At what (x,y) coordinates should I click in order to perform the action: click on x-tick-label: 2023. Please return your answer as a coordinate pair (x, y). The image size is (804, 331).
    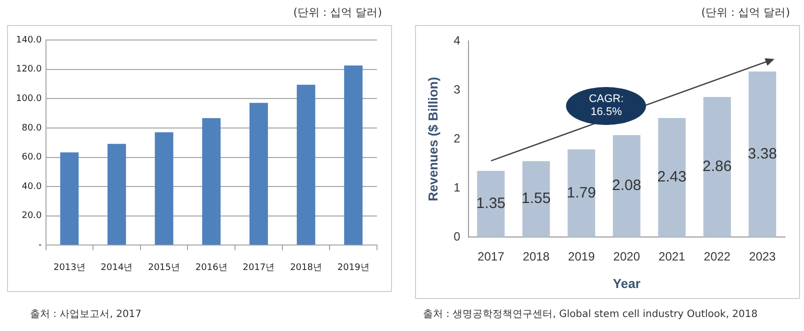
    Looking at the image, I should click on (762, 257).